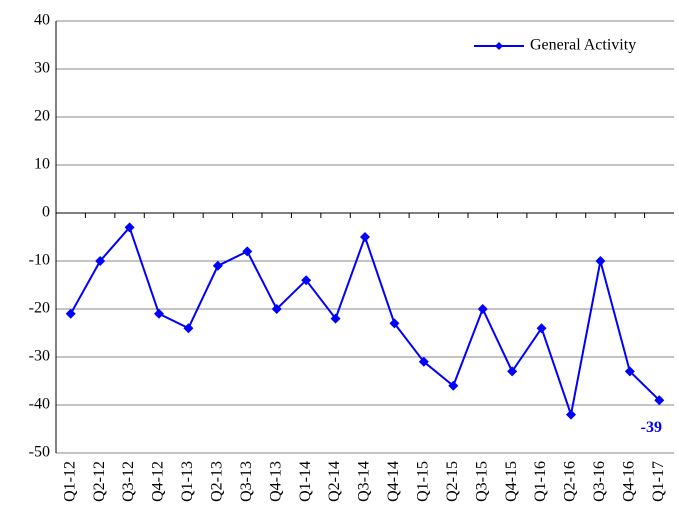 The image size is (679, 522). What do you see at coordinates (393, 481) in the screenshot?
I see `x-tick-label: Q4-14` at bounding box center [393, 481].